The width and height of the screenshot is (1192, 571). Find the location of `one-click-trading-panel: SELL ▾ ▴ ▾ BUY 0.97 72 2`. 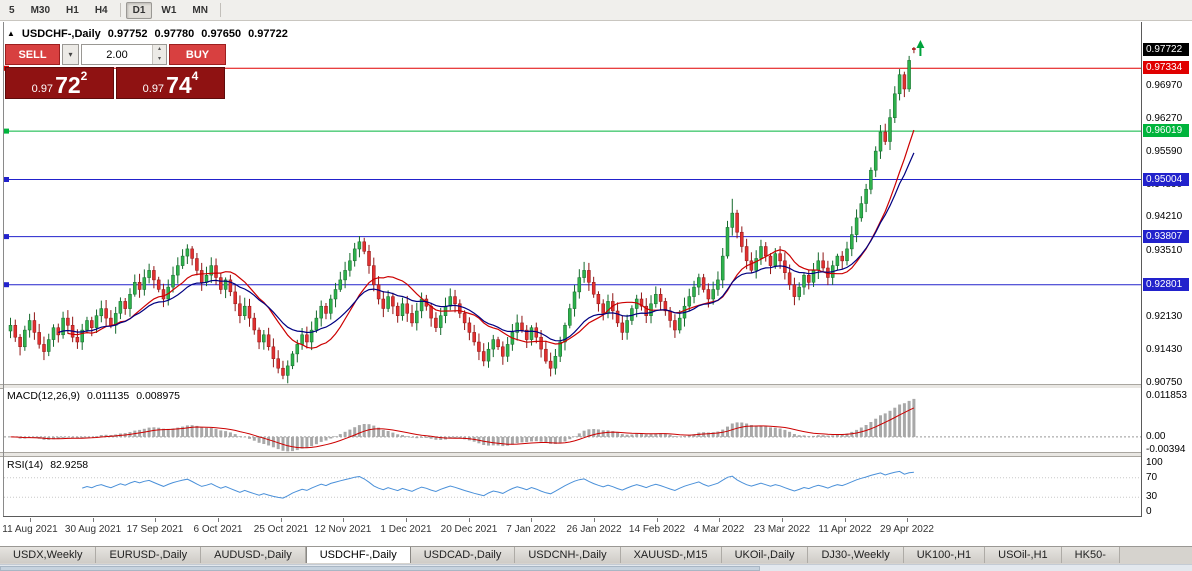

one-click-trading-panel: SELL ▾ ▴ ▾ BUY 0.97 72 2 is located at coordinates (117, 71).